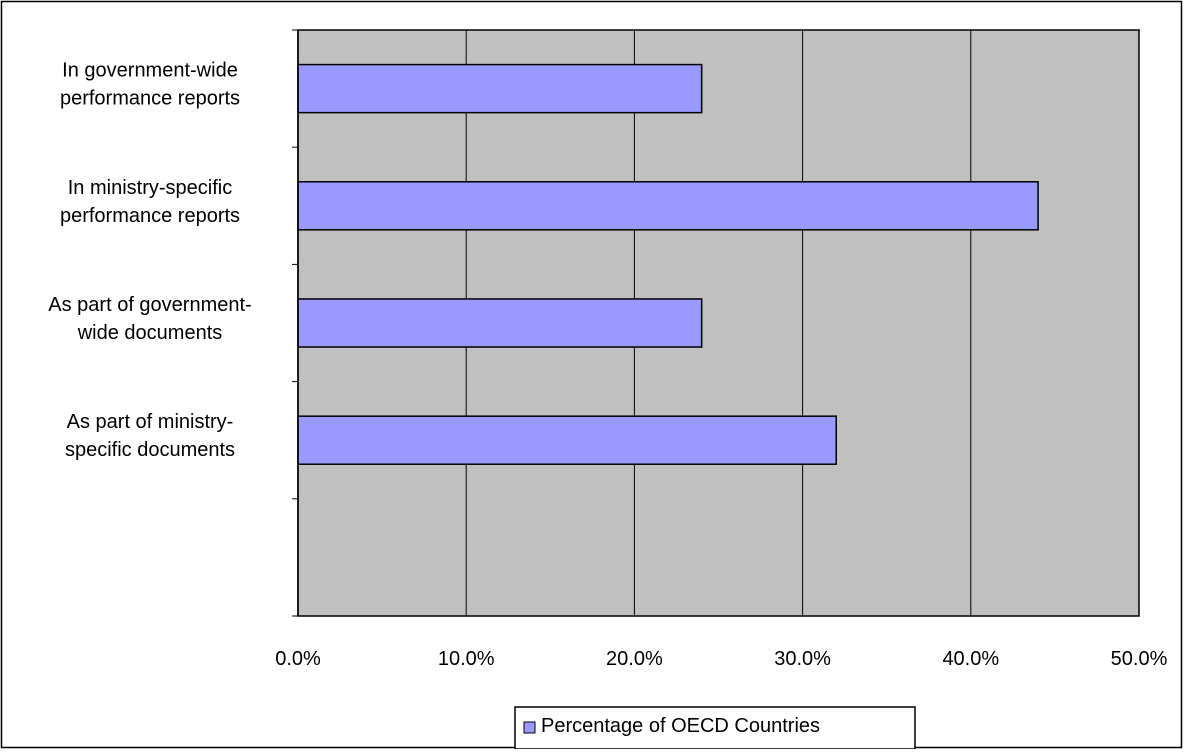 This screenshot has width=1184, height=754. What do you see at coordinates (298, 659) in the screenshot?
I see `x-tick-label: 0.0%` at bounding box center [298, 659].